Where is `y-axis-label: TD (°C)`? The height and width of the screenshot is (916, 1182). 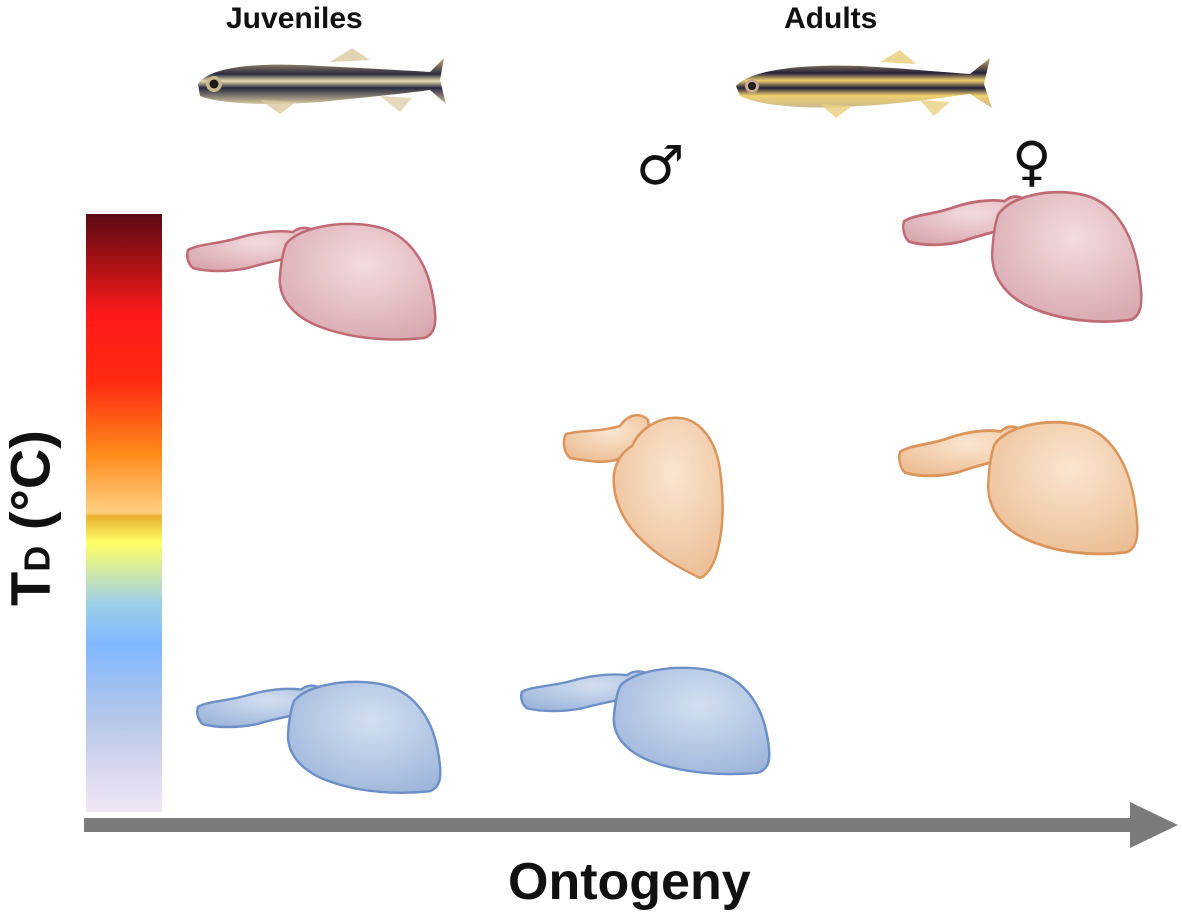 y-axis-label: TD (°C) is located at coordinates (31, 518).